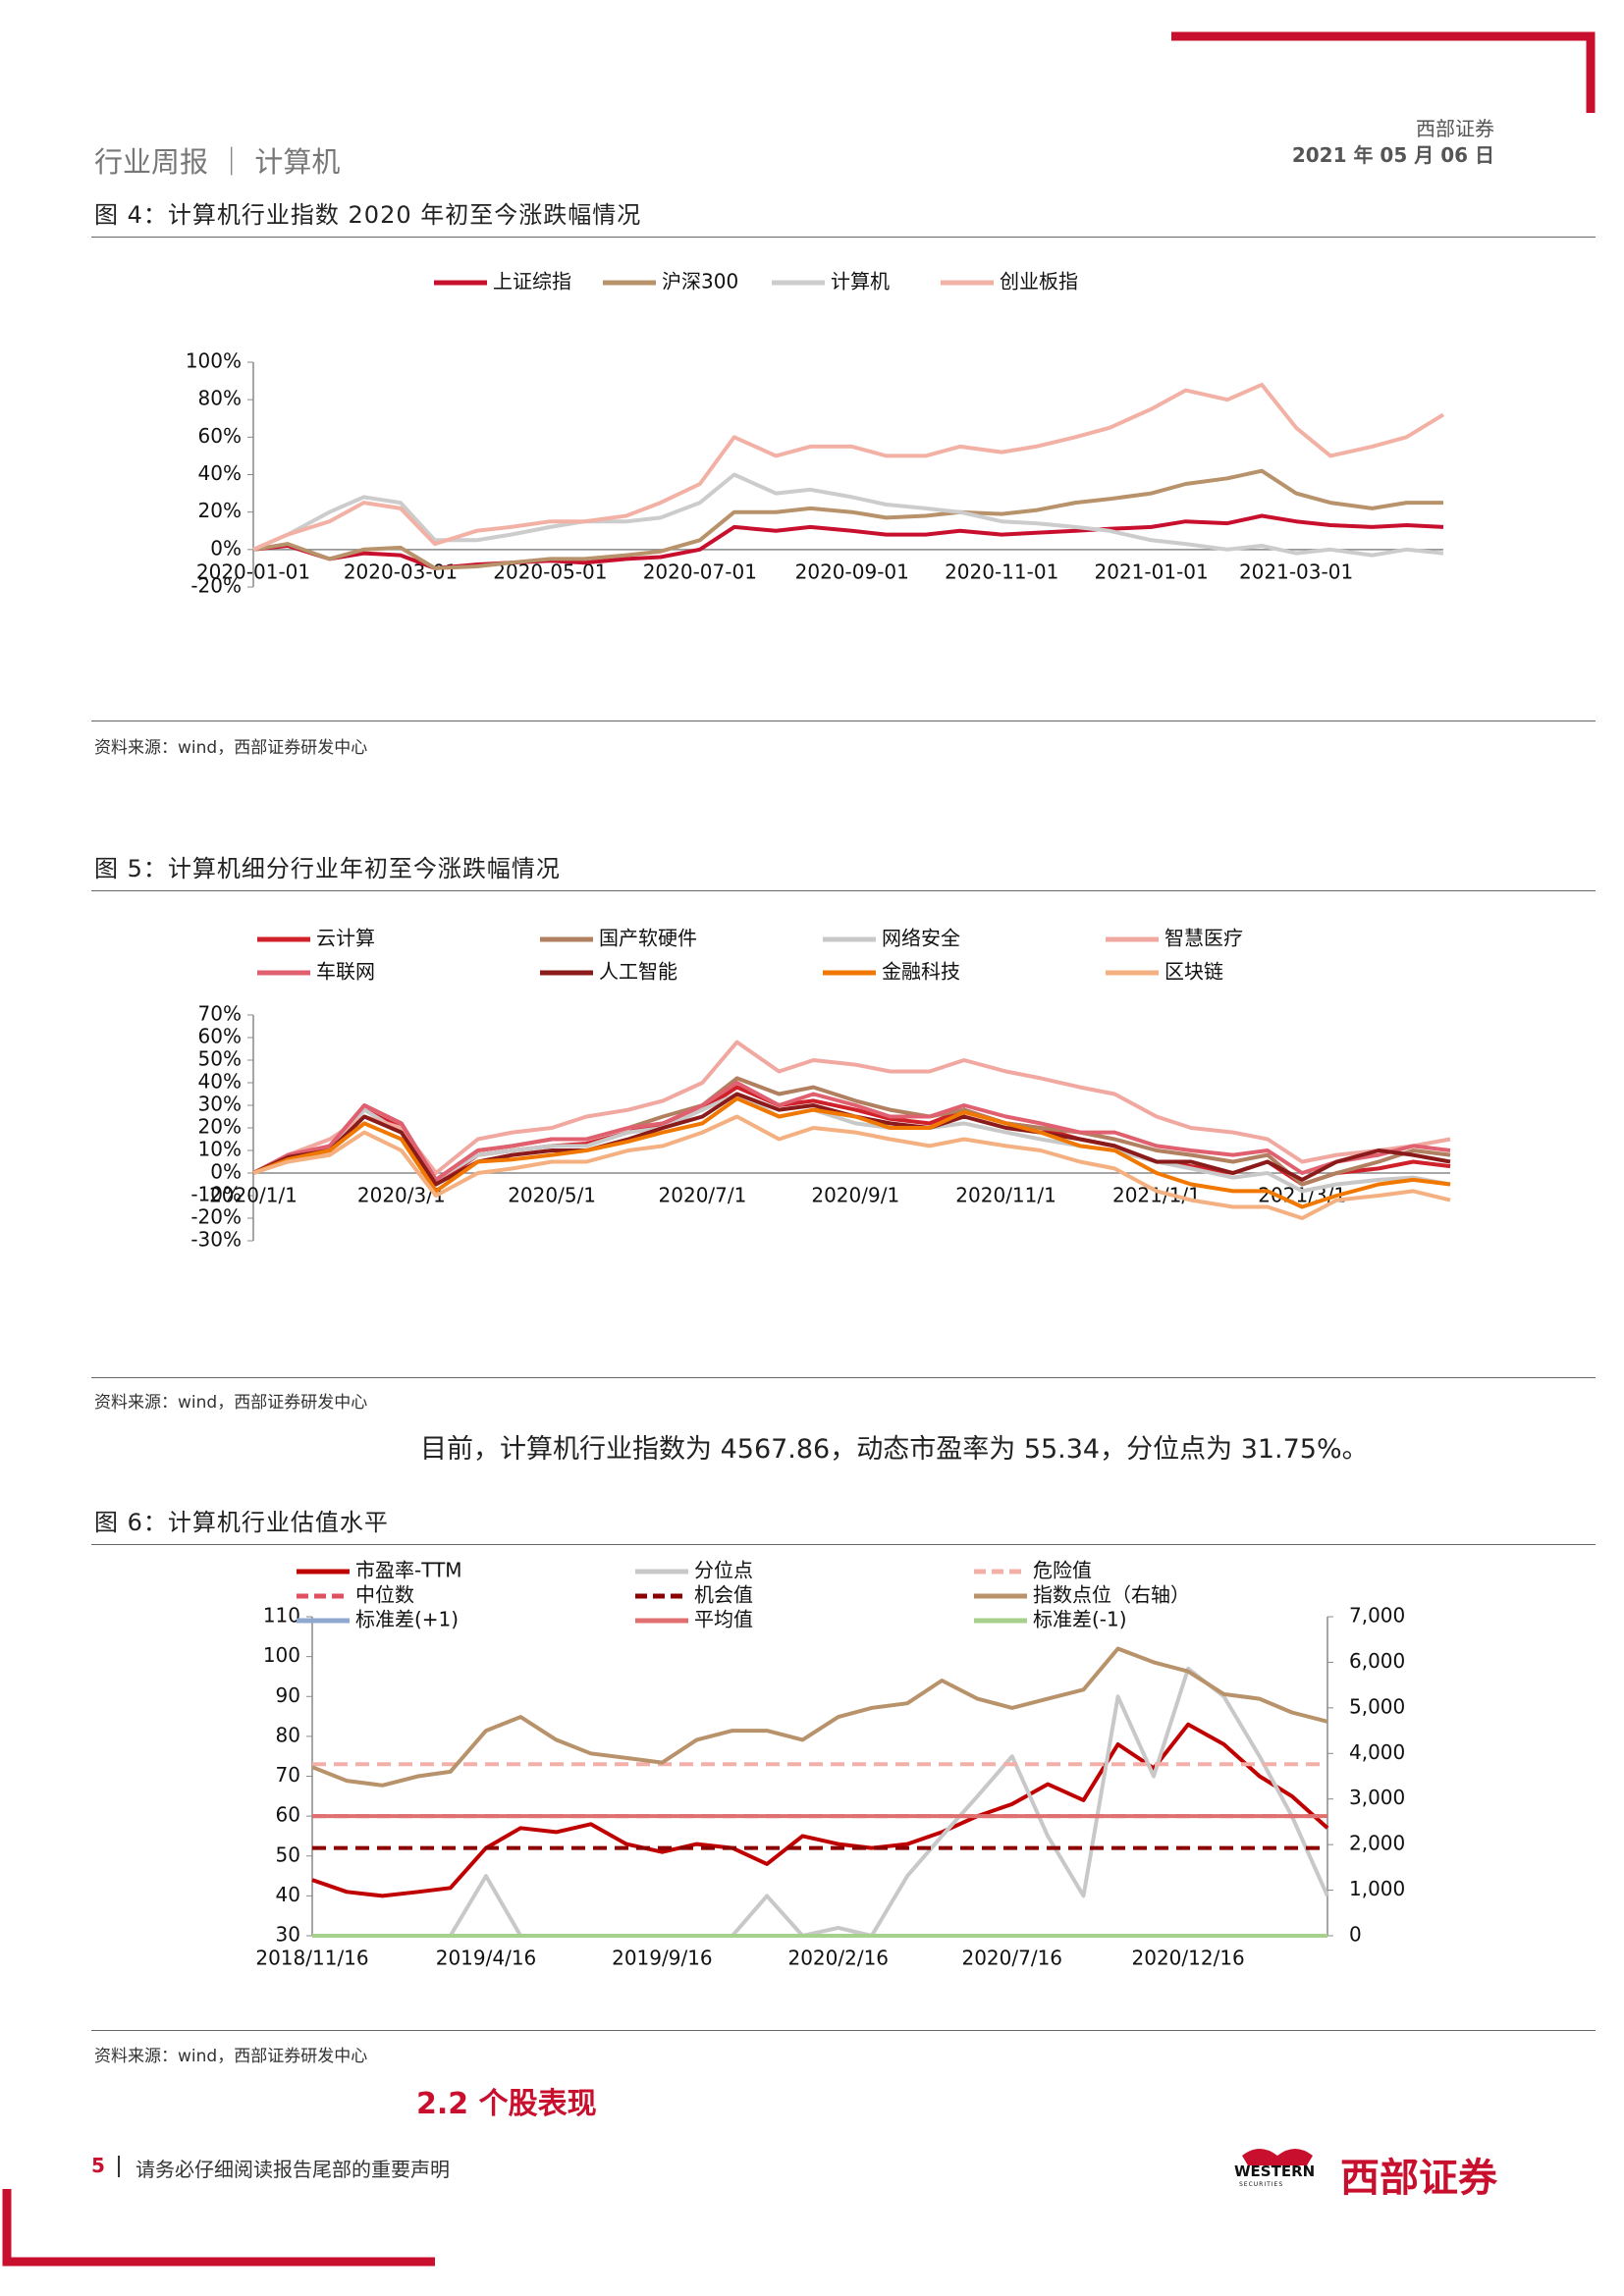 This screenshot has width=1624, height=2296. Describe the element at coordinates (368, 215) in the screenshot. I see `figure-title: 图 4：计算机行业指数 2020 年初至今涨跌幅情况` at that location.